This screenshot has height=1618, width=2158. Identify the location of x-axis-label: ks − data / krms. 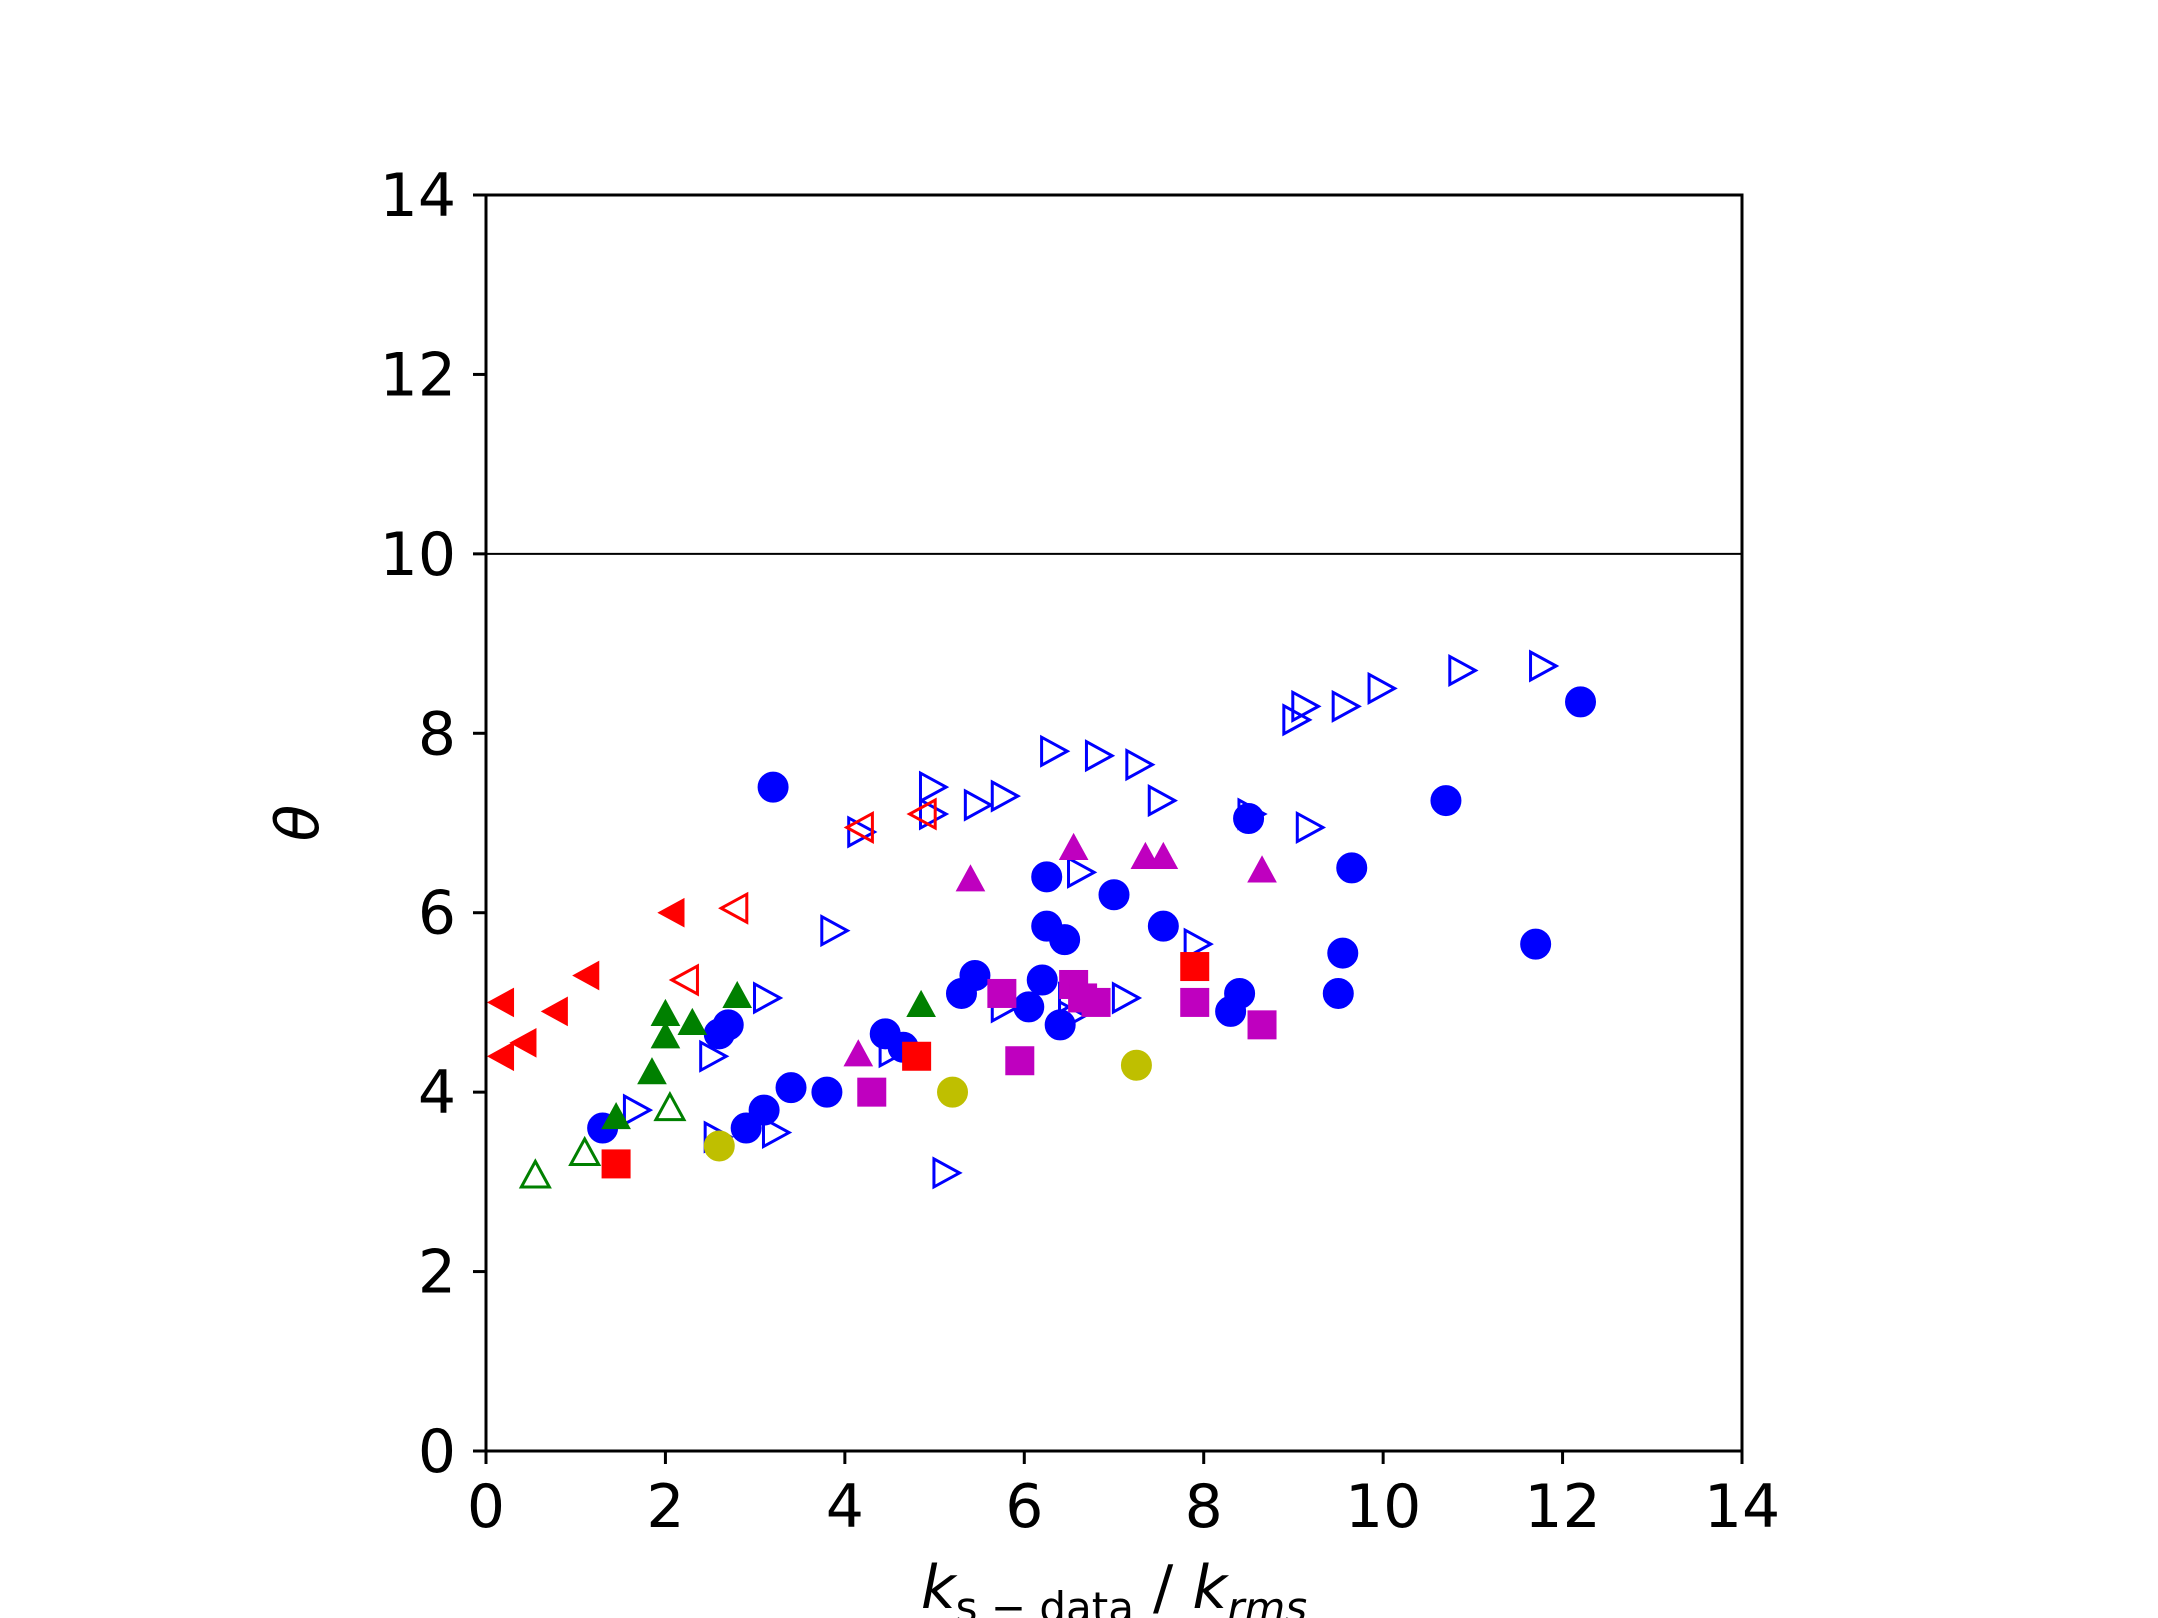
(1114, 1585).